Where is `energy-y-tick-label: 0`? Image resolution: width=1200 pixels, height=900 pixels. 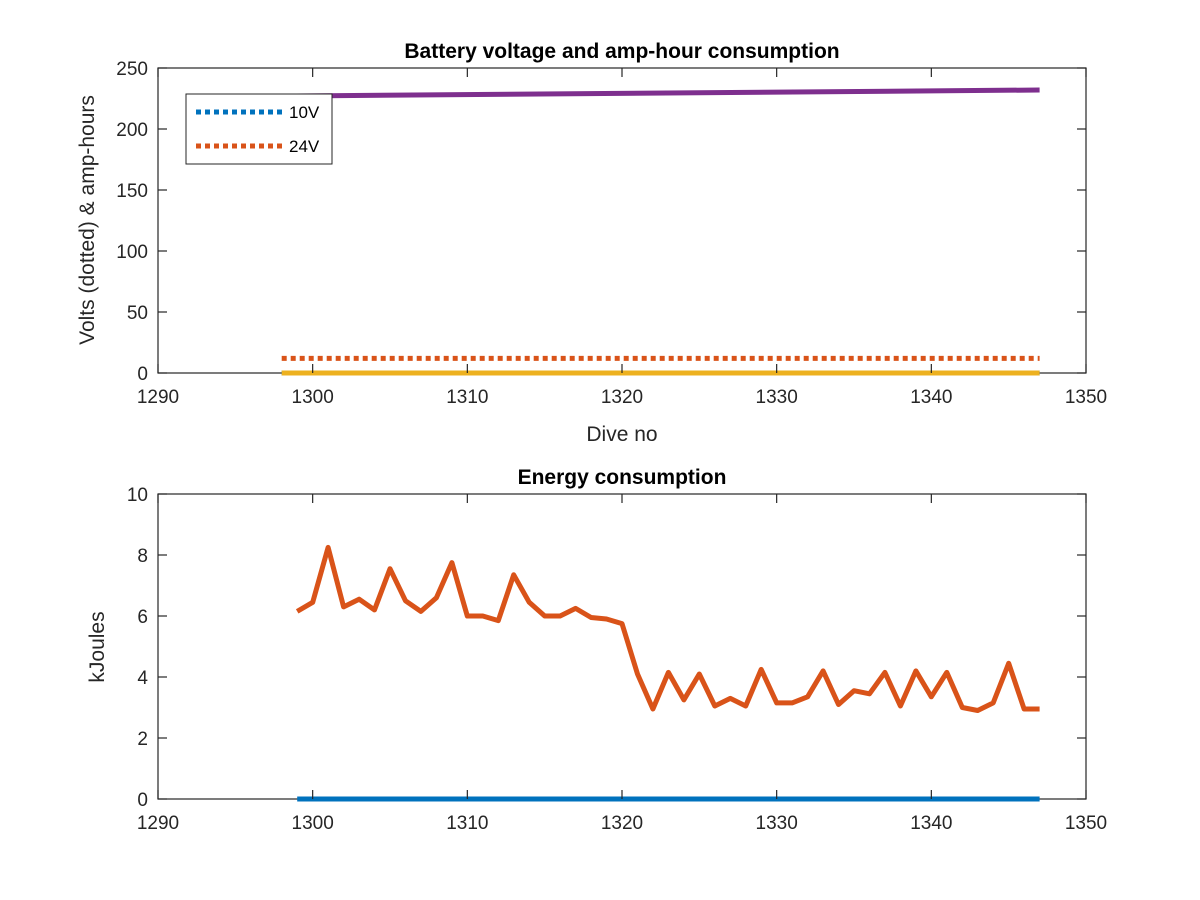 energy-y-tick-label: 0 is located at coordinates (142, 800).